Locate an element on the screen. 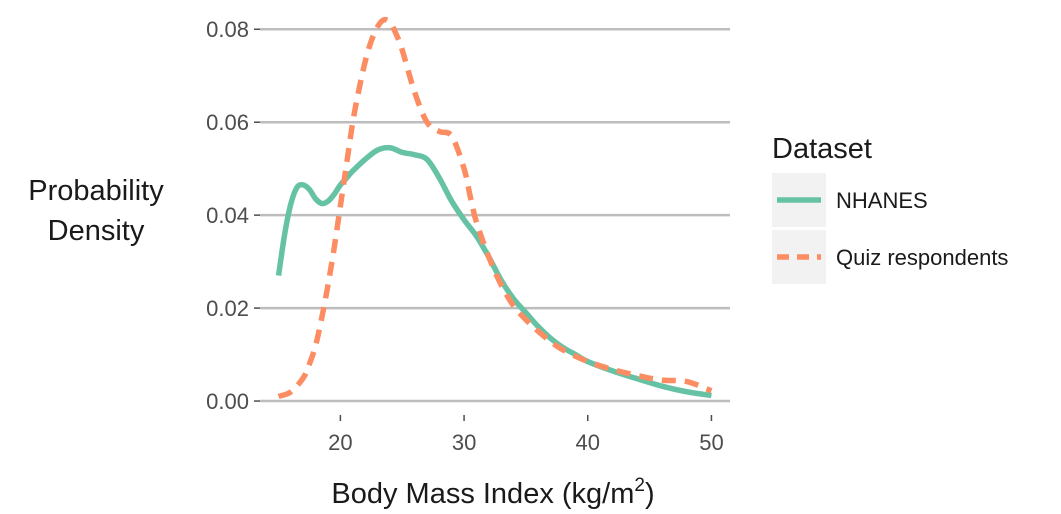 Image resolution: width=1061 pixels, height=514 pixels. legend-label-nhanes: NHANES is located at coordinates (882, 200).